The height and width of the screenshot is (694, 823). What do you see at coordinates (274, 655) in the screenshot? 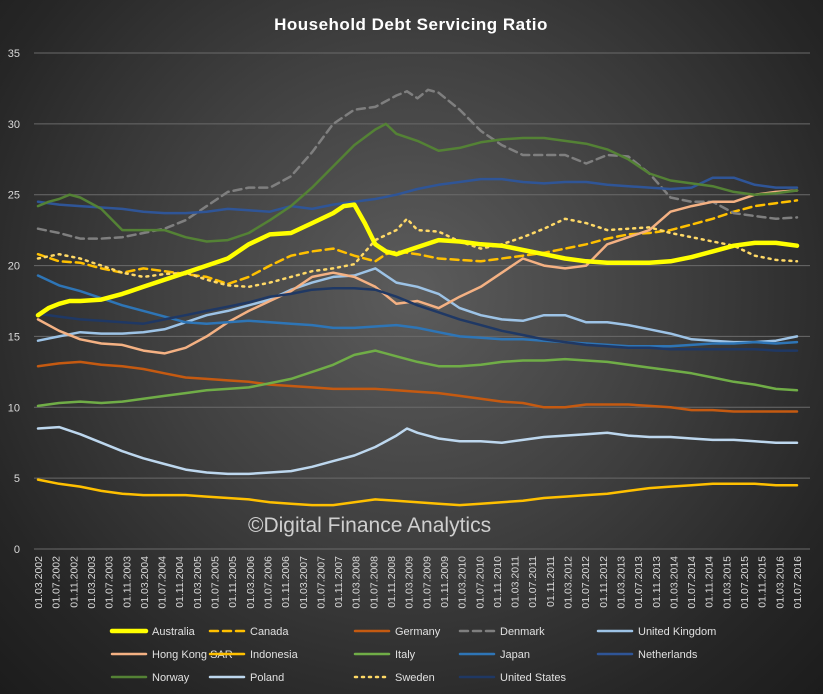
I see `legend-label: Indonesia` at bounding box center [274, 655].